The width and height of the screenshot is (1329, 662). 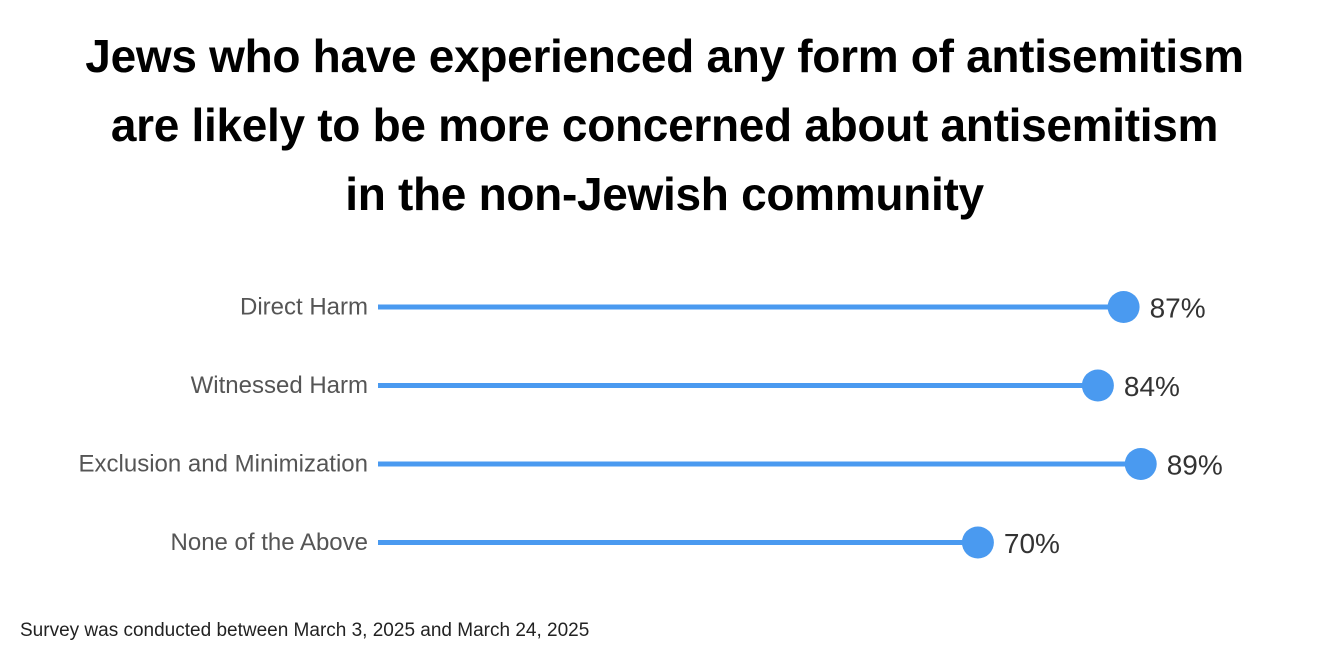 What do you see at coordinates (685, 385) in the screenshot?
I see `row-witnessed-harm: Witnessed Harm 84%` at bounding box center [685, 385].